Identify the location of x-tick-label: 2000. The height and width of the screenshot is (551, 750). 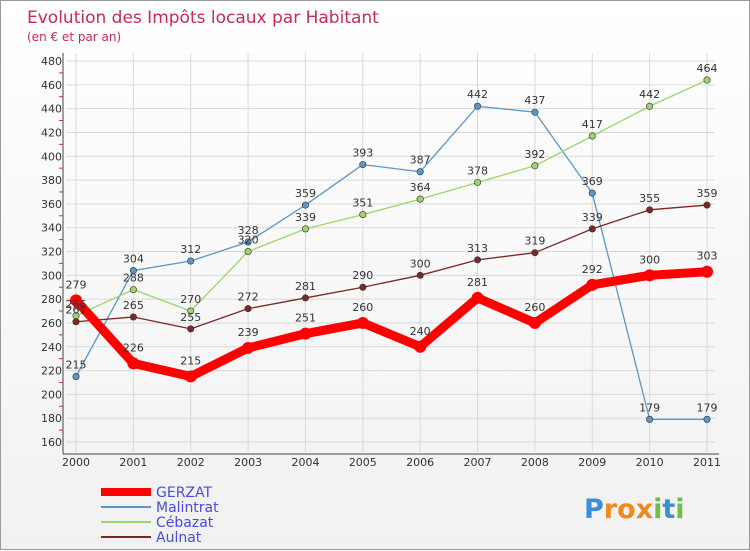
(76, 462).